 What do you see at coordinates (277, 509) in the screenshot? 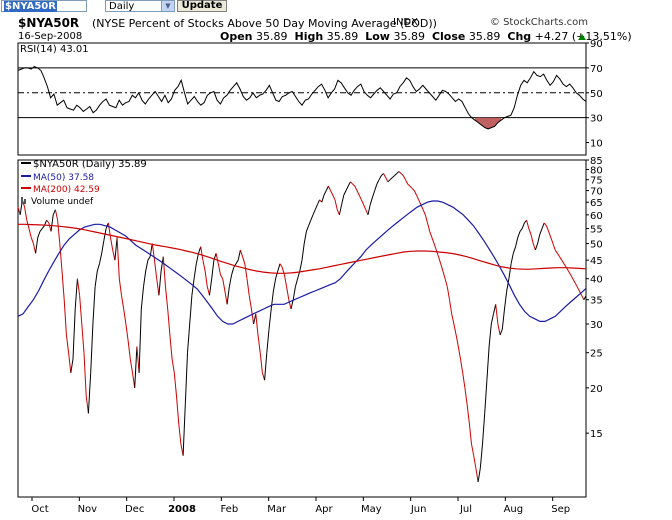
I see `x-tick-label: Mar` at bounding box center [277, 509].